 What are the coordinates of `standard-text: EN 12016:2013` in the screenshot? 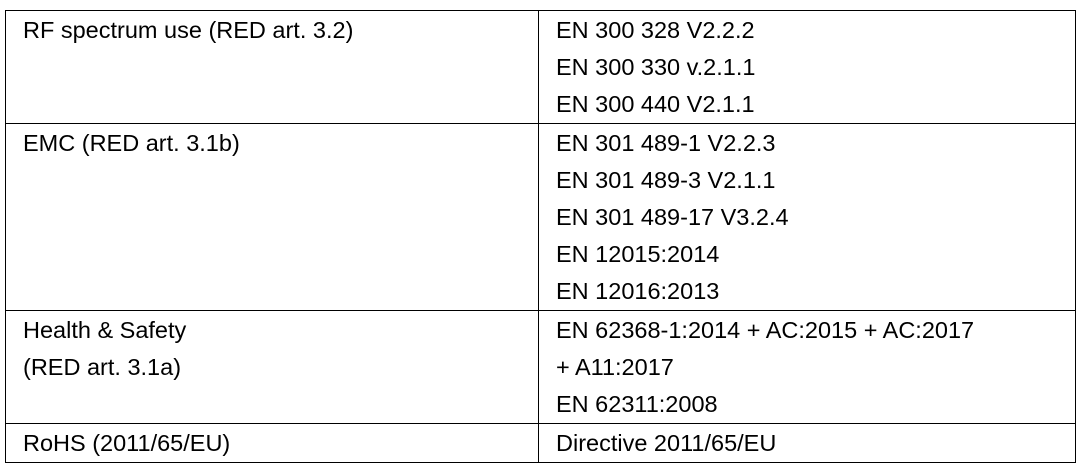 It's located at (638, 291).